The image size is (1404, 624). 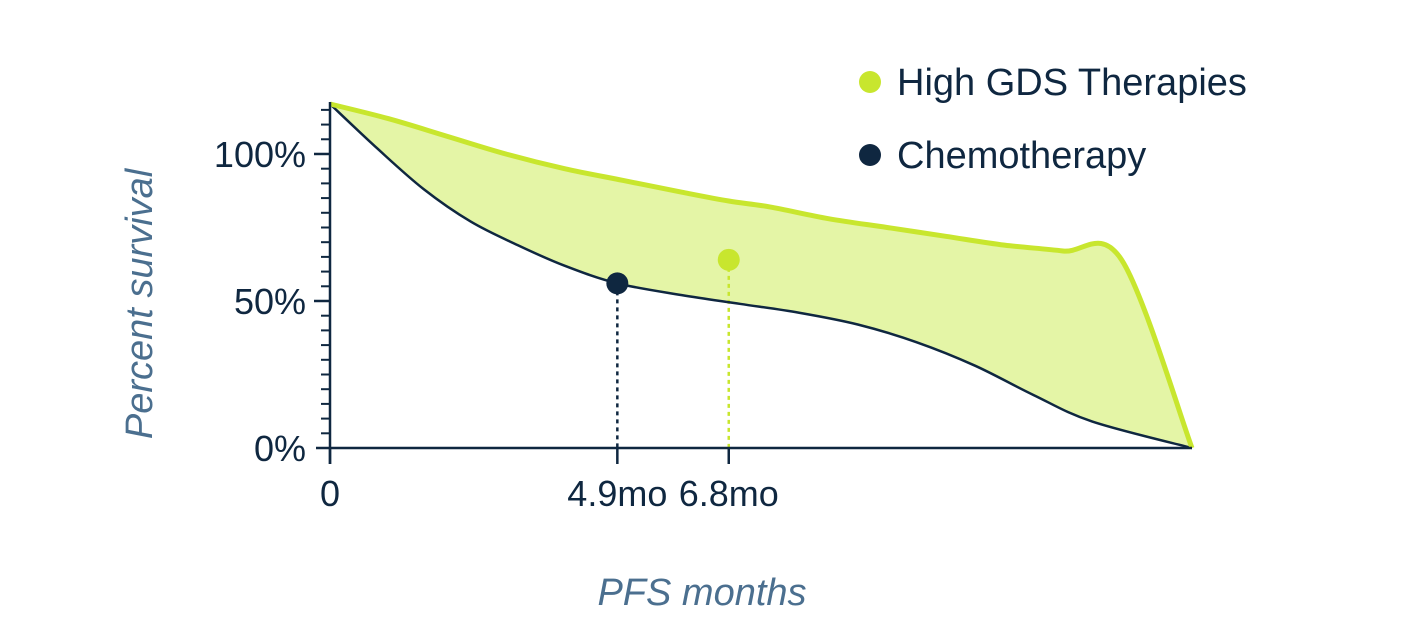 I want to click on y-tick-label: 50%, so click(x=270, y=301).